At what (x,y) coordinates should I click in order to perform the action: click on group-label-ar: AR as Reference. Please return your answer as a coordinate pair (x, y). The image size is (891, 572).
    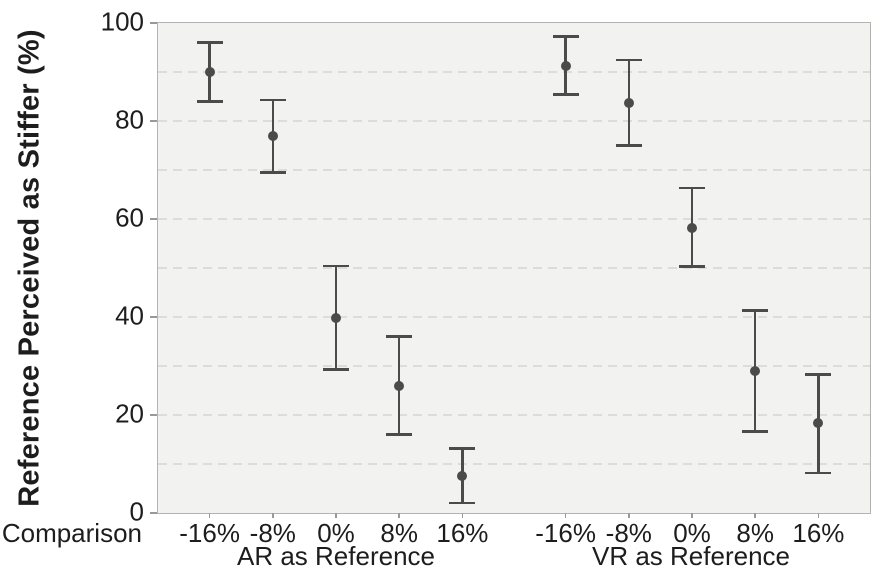
    Looking at the image, I should click on (336, 556).